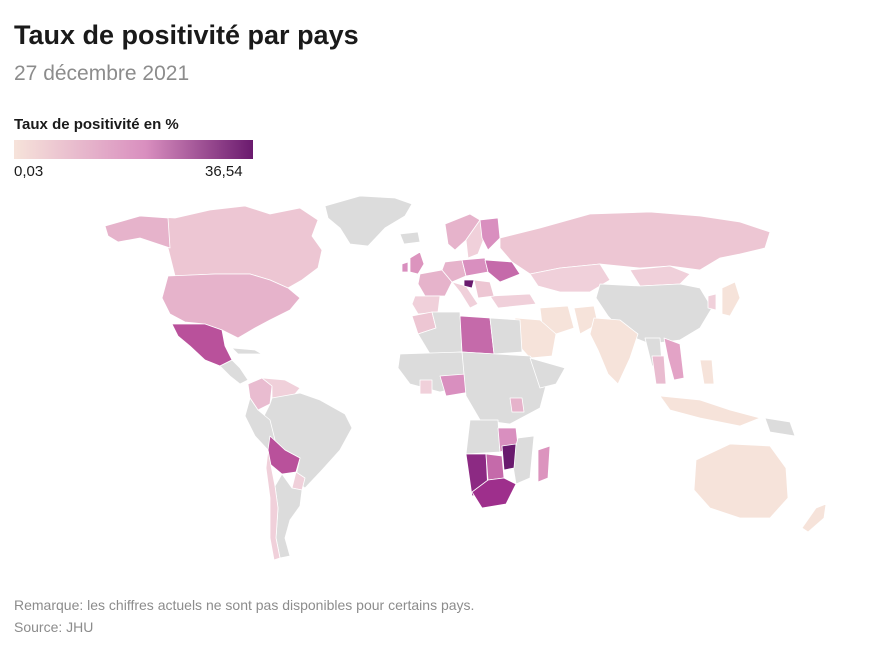 This screenshot has width=873, height=651. I want to click on country-png, so click(780, 427).